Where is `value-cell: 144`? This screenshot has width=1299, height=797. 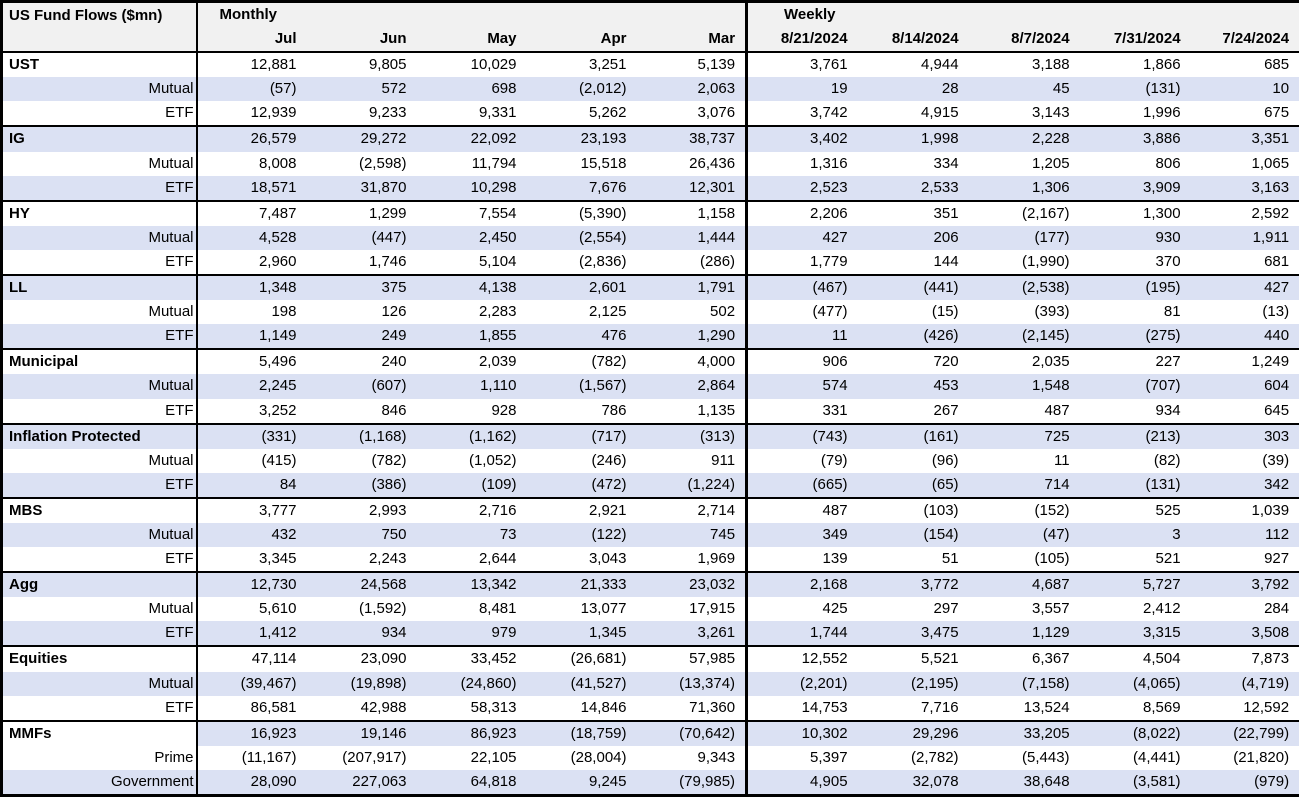 value-cell: 144 is located at coordinates (913, 262).